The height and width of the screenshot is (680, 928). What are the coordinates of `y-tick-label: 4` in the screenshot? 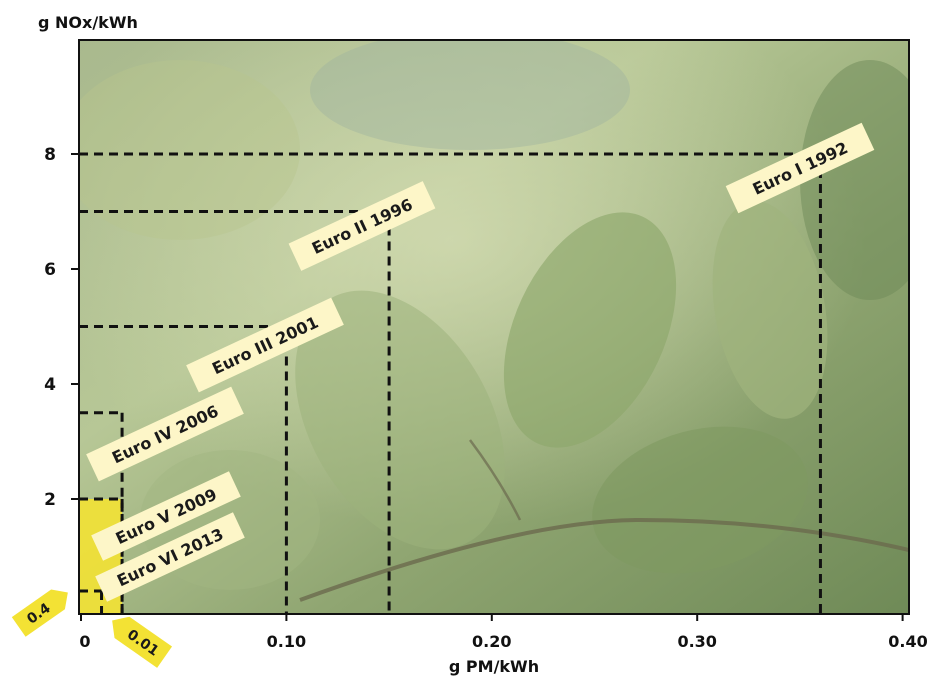 It's located at (50, 385).